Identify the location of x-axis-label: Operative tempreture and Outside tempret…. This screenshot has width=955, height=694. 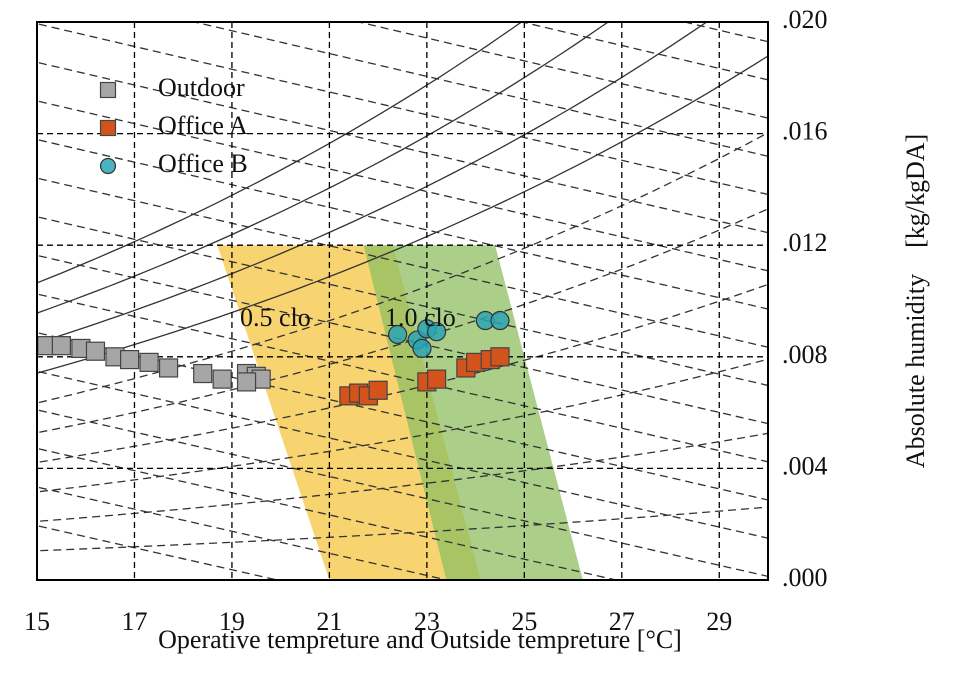
(420, 639).